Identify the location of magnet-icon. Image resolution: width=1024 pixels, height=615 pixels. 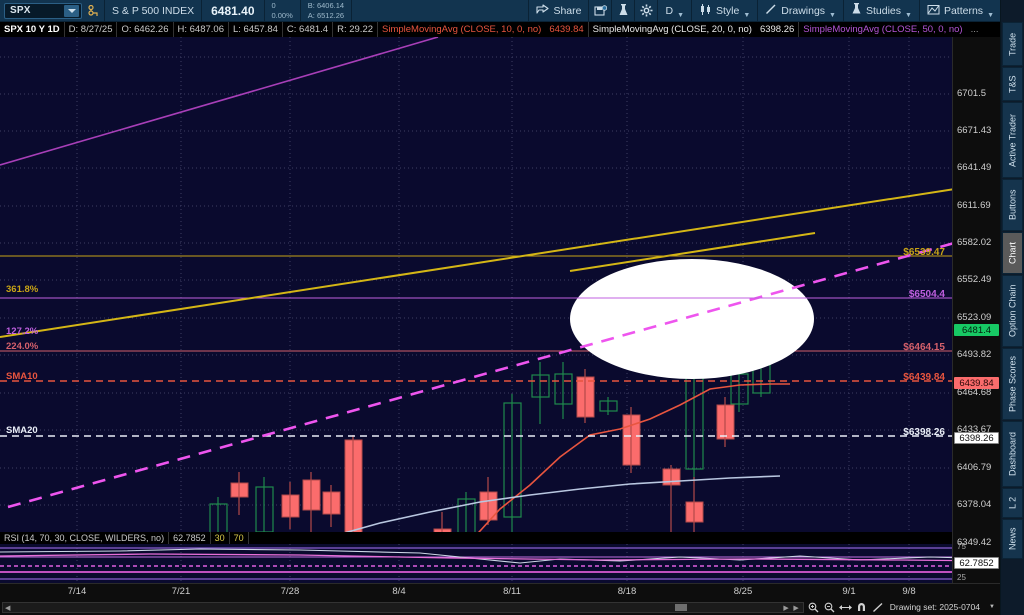
(862, 607).